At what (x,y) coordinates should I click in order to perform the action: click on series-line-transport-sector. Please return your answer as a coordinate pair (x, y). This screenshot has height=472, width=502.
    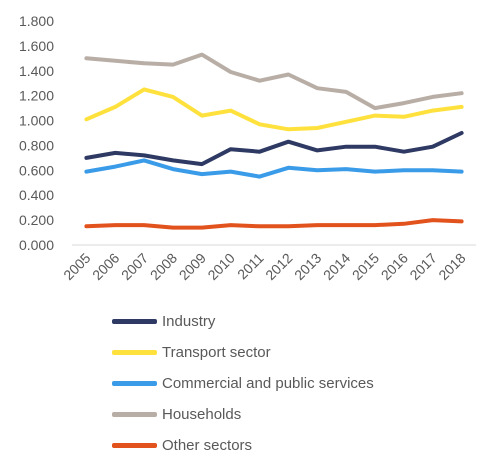
    Looking at the image, I should click on (274, 109).